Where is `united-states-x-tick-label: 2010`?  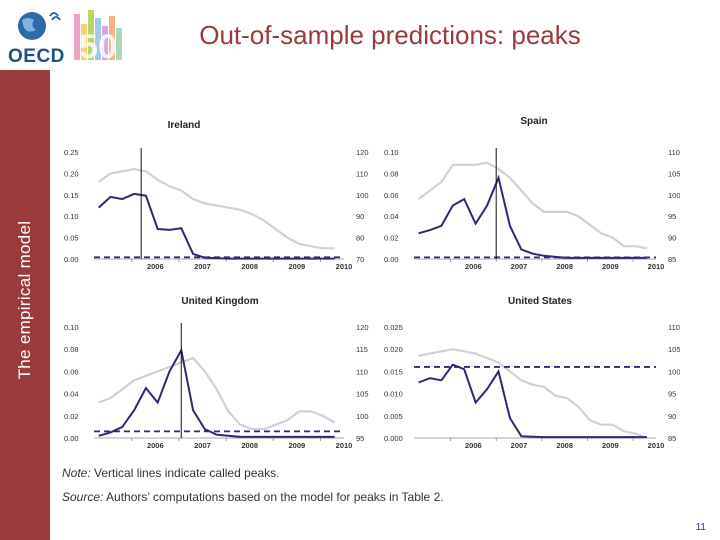
united-states-x-tick-label: 2010 is located at coordinates (656, 445).